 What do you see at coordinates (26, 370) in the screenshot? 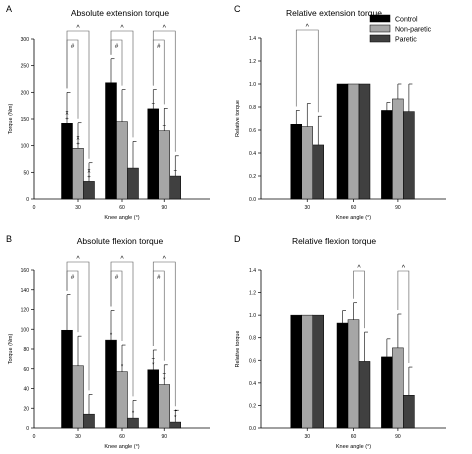
I see `y-tick-label: 60` at bounding box center [26, 370].